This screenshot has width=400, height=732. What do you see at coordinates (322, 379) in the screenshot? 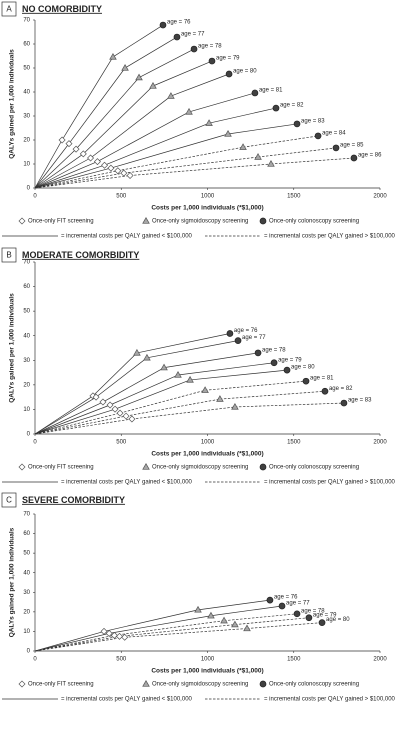
I see `point-label: age = 81` at bounding box center [322, 379].